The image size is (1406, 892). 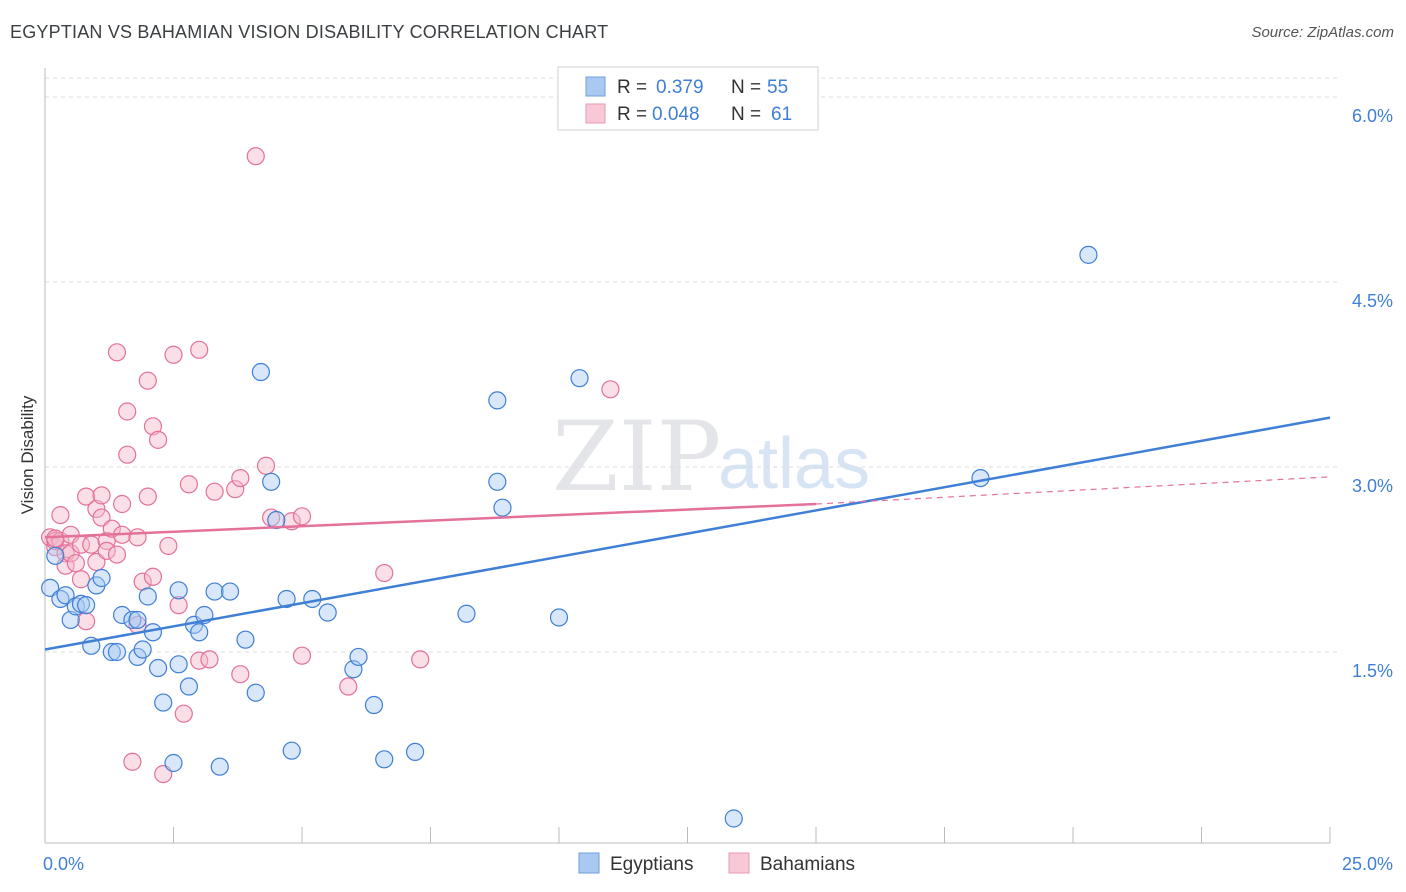 I want to click on y-tick-labels: 1.5% 3.0% 4.5% 6.0%, so click(x=1372, y=393).